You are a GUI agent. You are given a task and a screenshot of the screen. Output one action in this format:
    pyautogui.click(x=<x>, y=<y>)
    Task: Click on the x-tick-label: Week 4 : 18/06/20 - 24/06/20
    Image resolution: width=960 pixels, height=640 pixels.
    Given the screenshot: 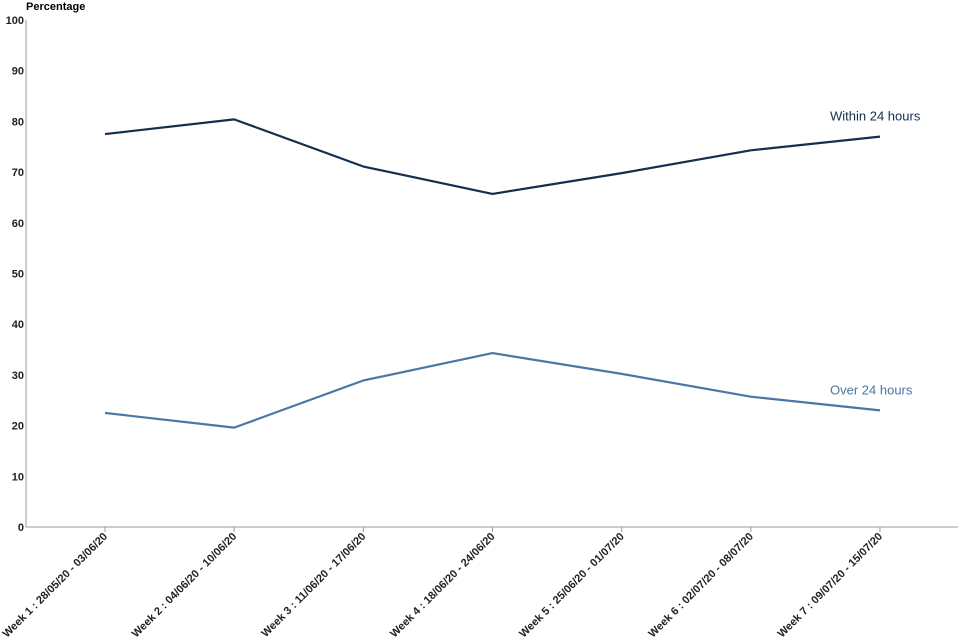 What is the action you would take?
    pyautogui.click(x=443, y=585)
    